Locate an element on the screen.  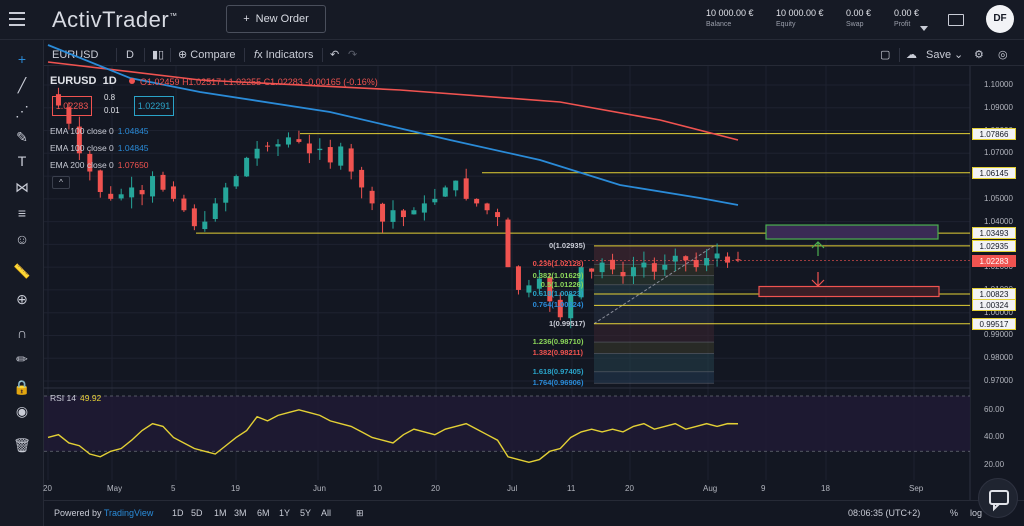
time-tick: 9 is located at coordinates (763, 488).